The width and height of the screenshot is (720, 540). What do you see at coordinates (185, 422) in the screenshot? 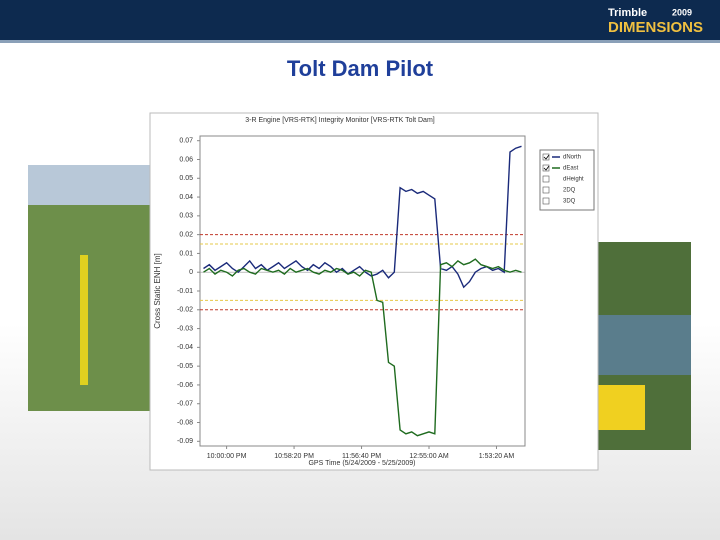
I see `y-tick-label: -0.08` at bounding box center [185, 422].